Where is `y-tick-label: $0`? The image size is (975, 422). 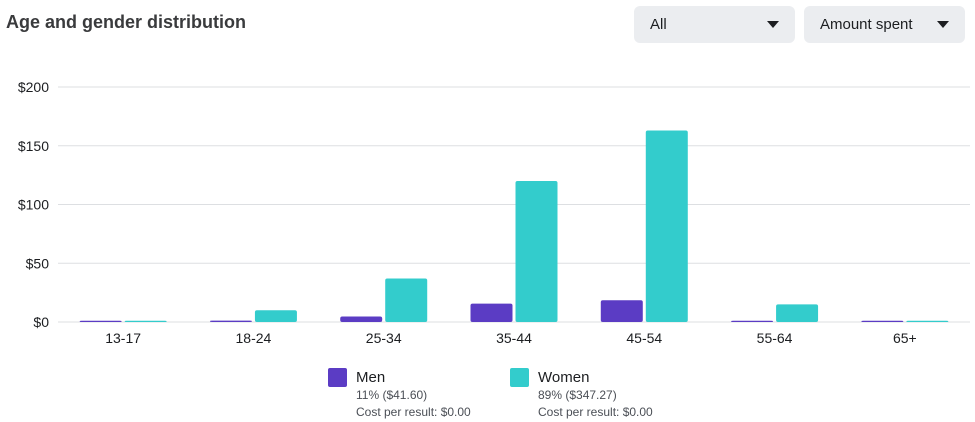
y-tick-label: $0 is located at coordinates (41, 322).